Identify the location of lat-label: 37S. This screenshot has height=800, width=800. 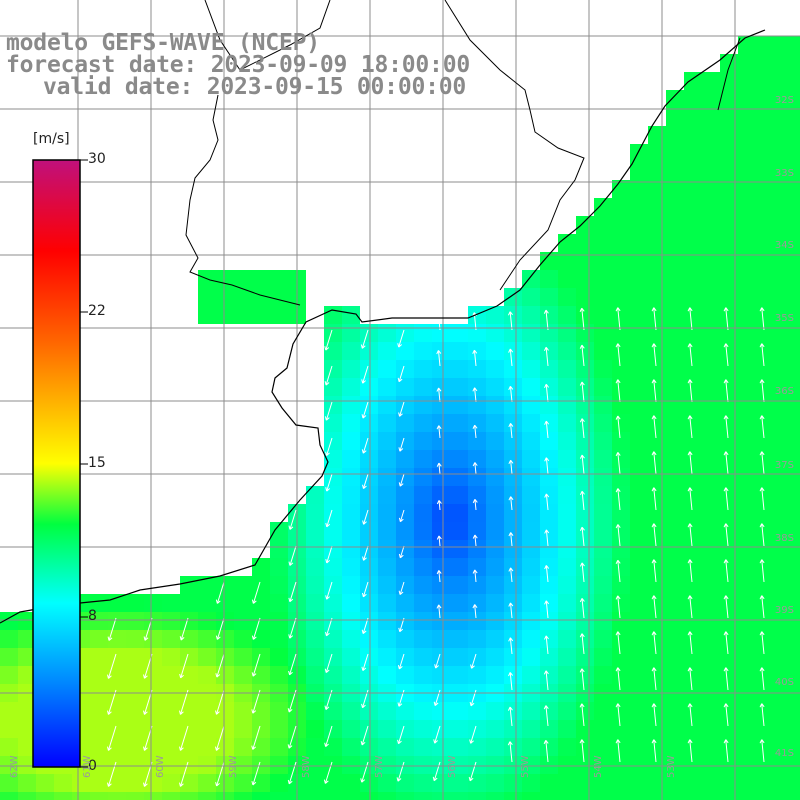
(784, 465).